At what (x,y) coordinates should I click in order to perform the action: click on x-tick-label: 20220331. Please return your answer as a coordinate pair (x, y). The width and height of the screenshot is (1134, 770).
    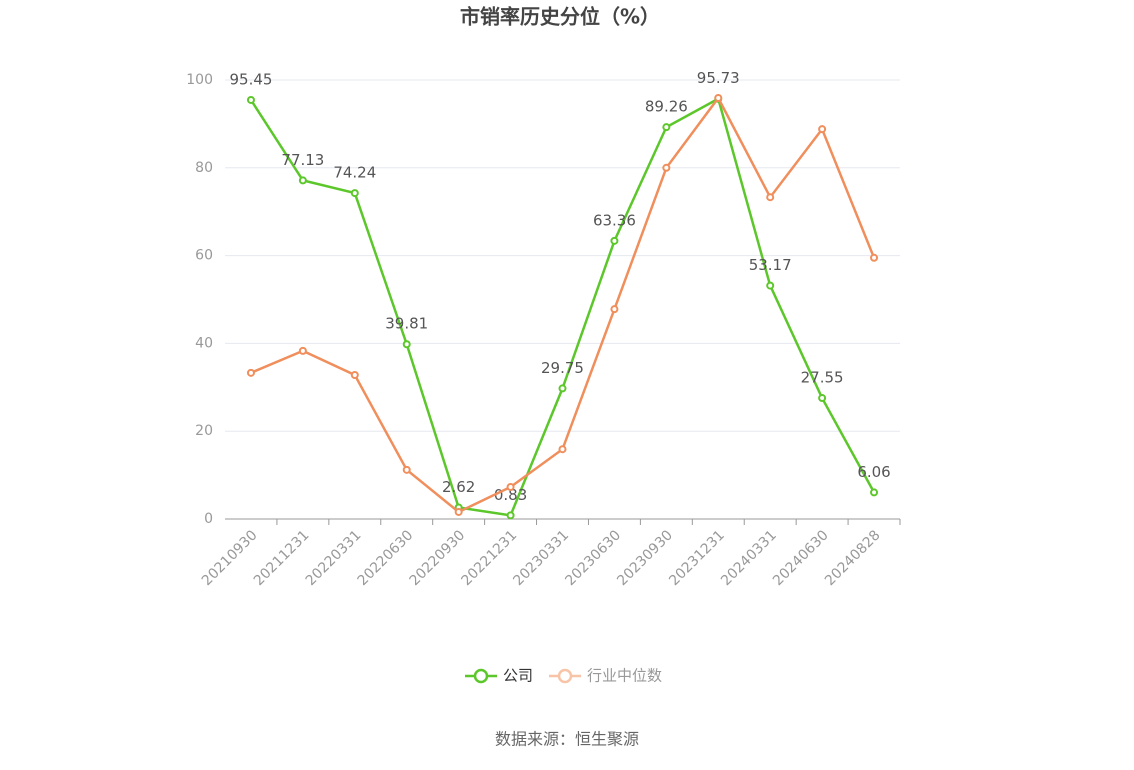
    Looking at the image, I should click on (334, 558).